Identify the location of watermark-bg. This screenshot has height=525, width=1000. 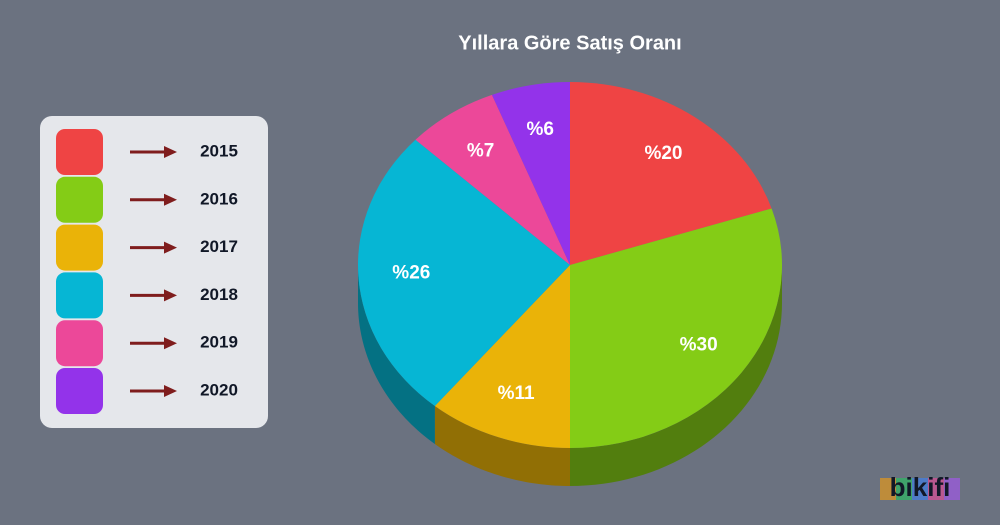
(920, 489).